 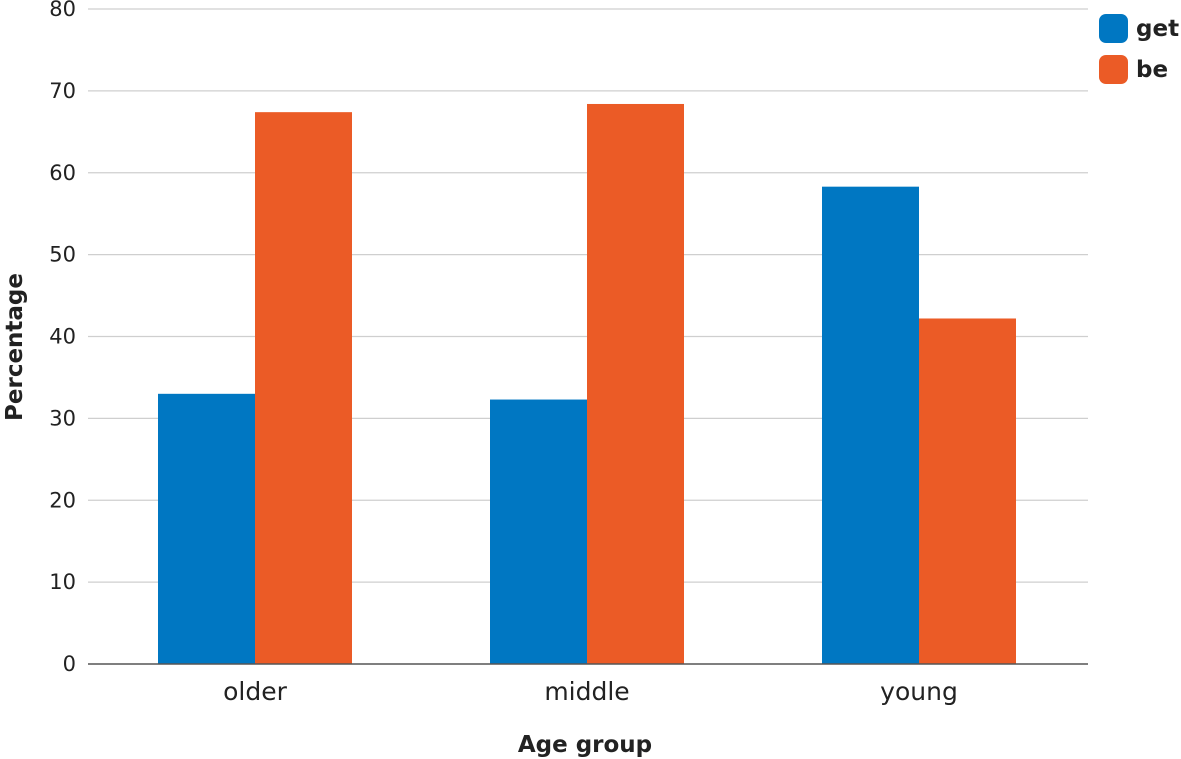 I want to click on legend-label-get: get, so click(x=1157, y=29).